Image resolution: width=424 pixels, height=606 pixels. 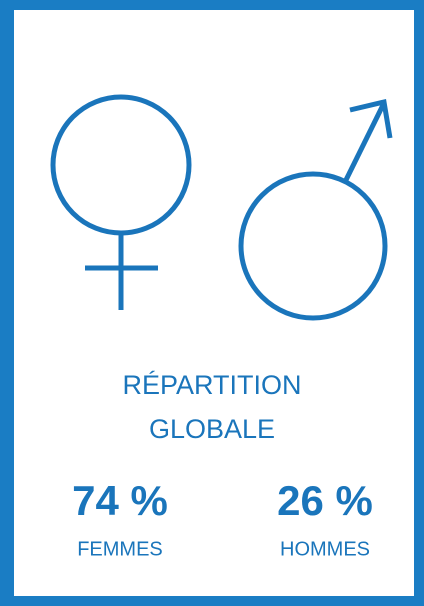 I want to click on male-symbol, so click(x=315, y=209).